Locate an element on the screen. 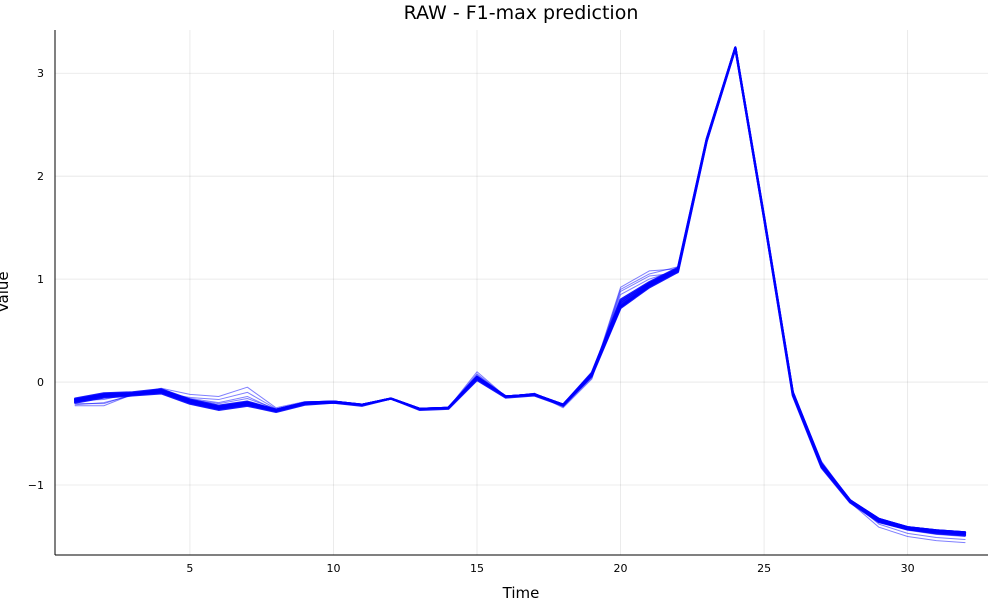 This screenshot has height=600, width=1000. x-tick-label: 30 is located at coordinates (908, 568).